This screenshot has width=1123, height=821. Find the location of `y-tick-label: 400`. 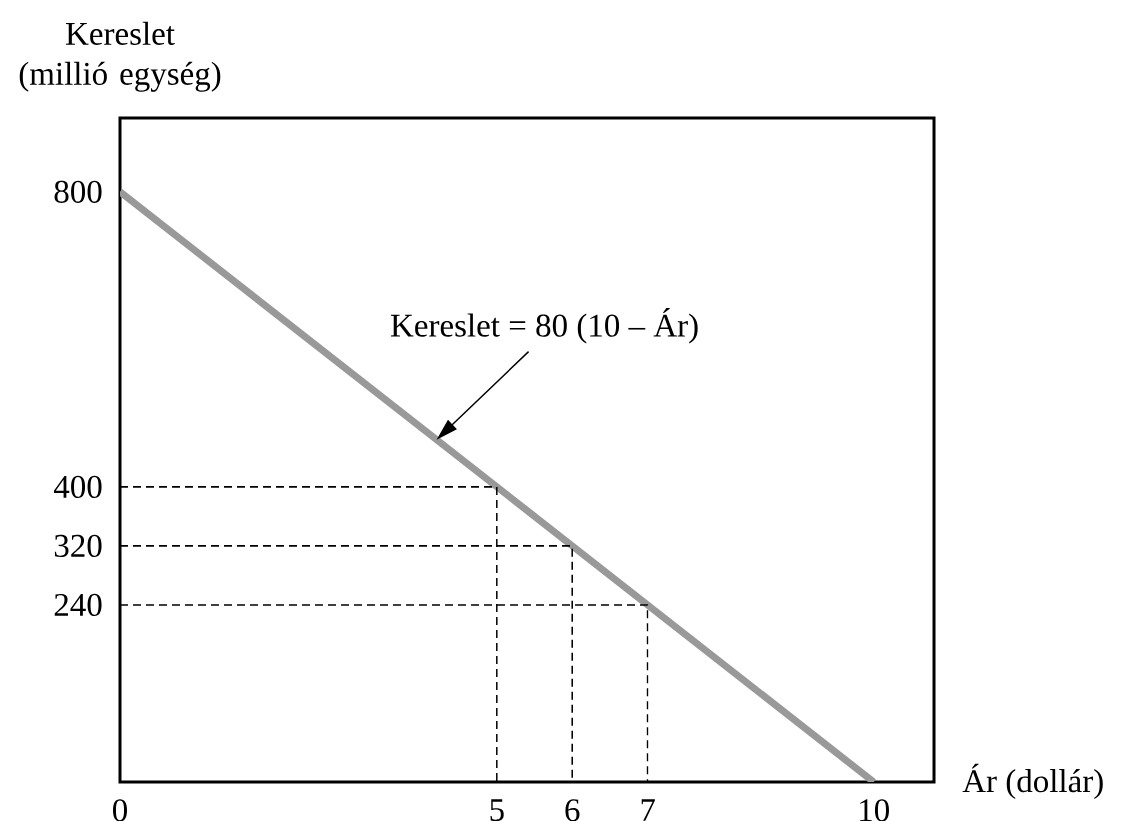

y-tick-label: 400 is located at coordinates (77, 487).